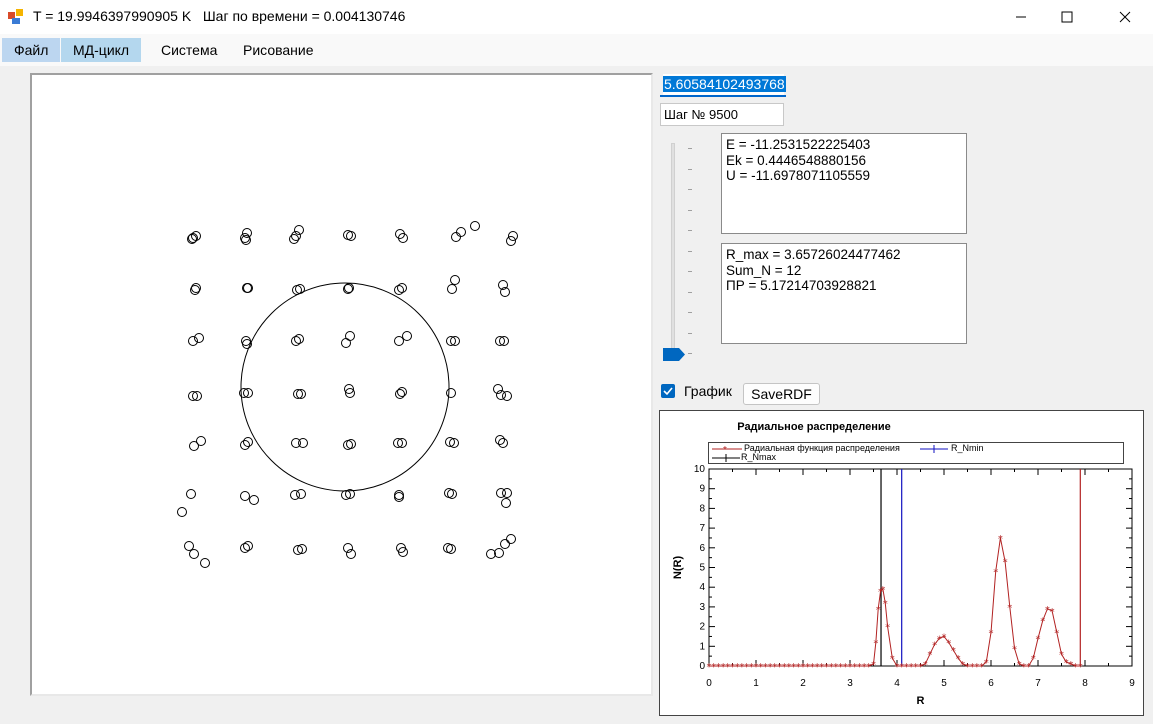  Describe the element at coordinates (801, 285) in the screenshot. I see `rdf-line: ПР = 5.17214703928821` at that location.